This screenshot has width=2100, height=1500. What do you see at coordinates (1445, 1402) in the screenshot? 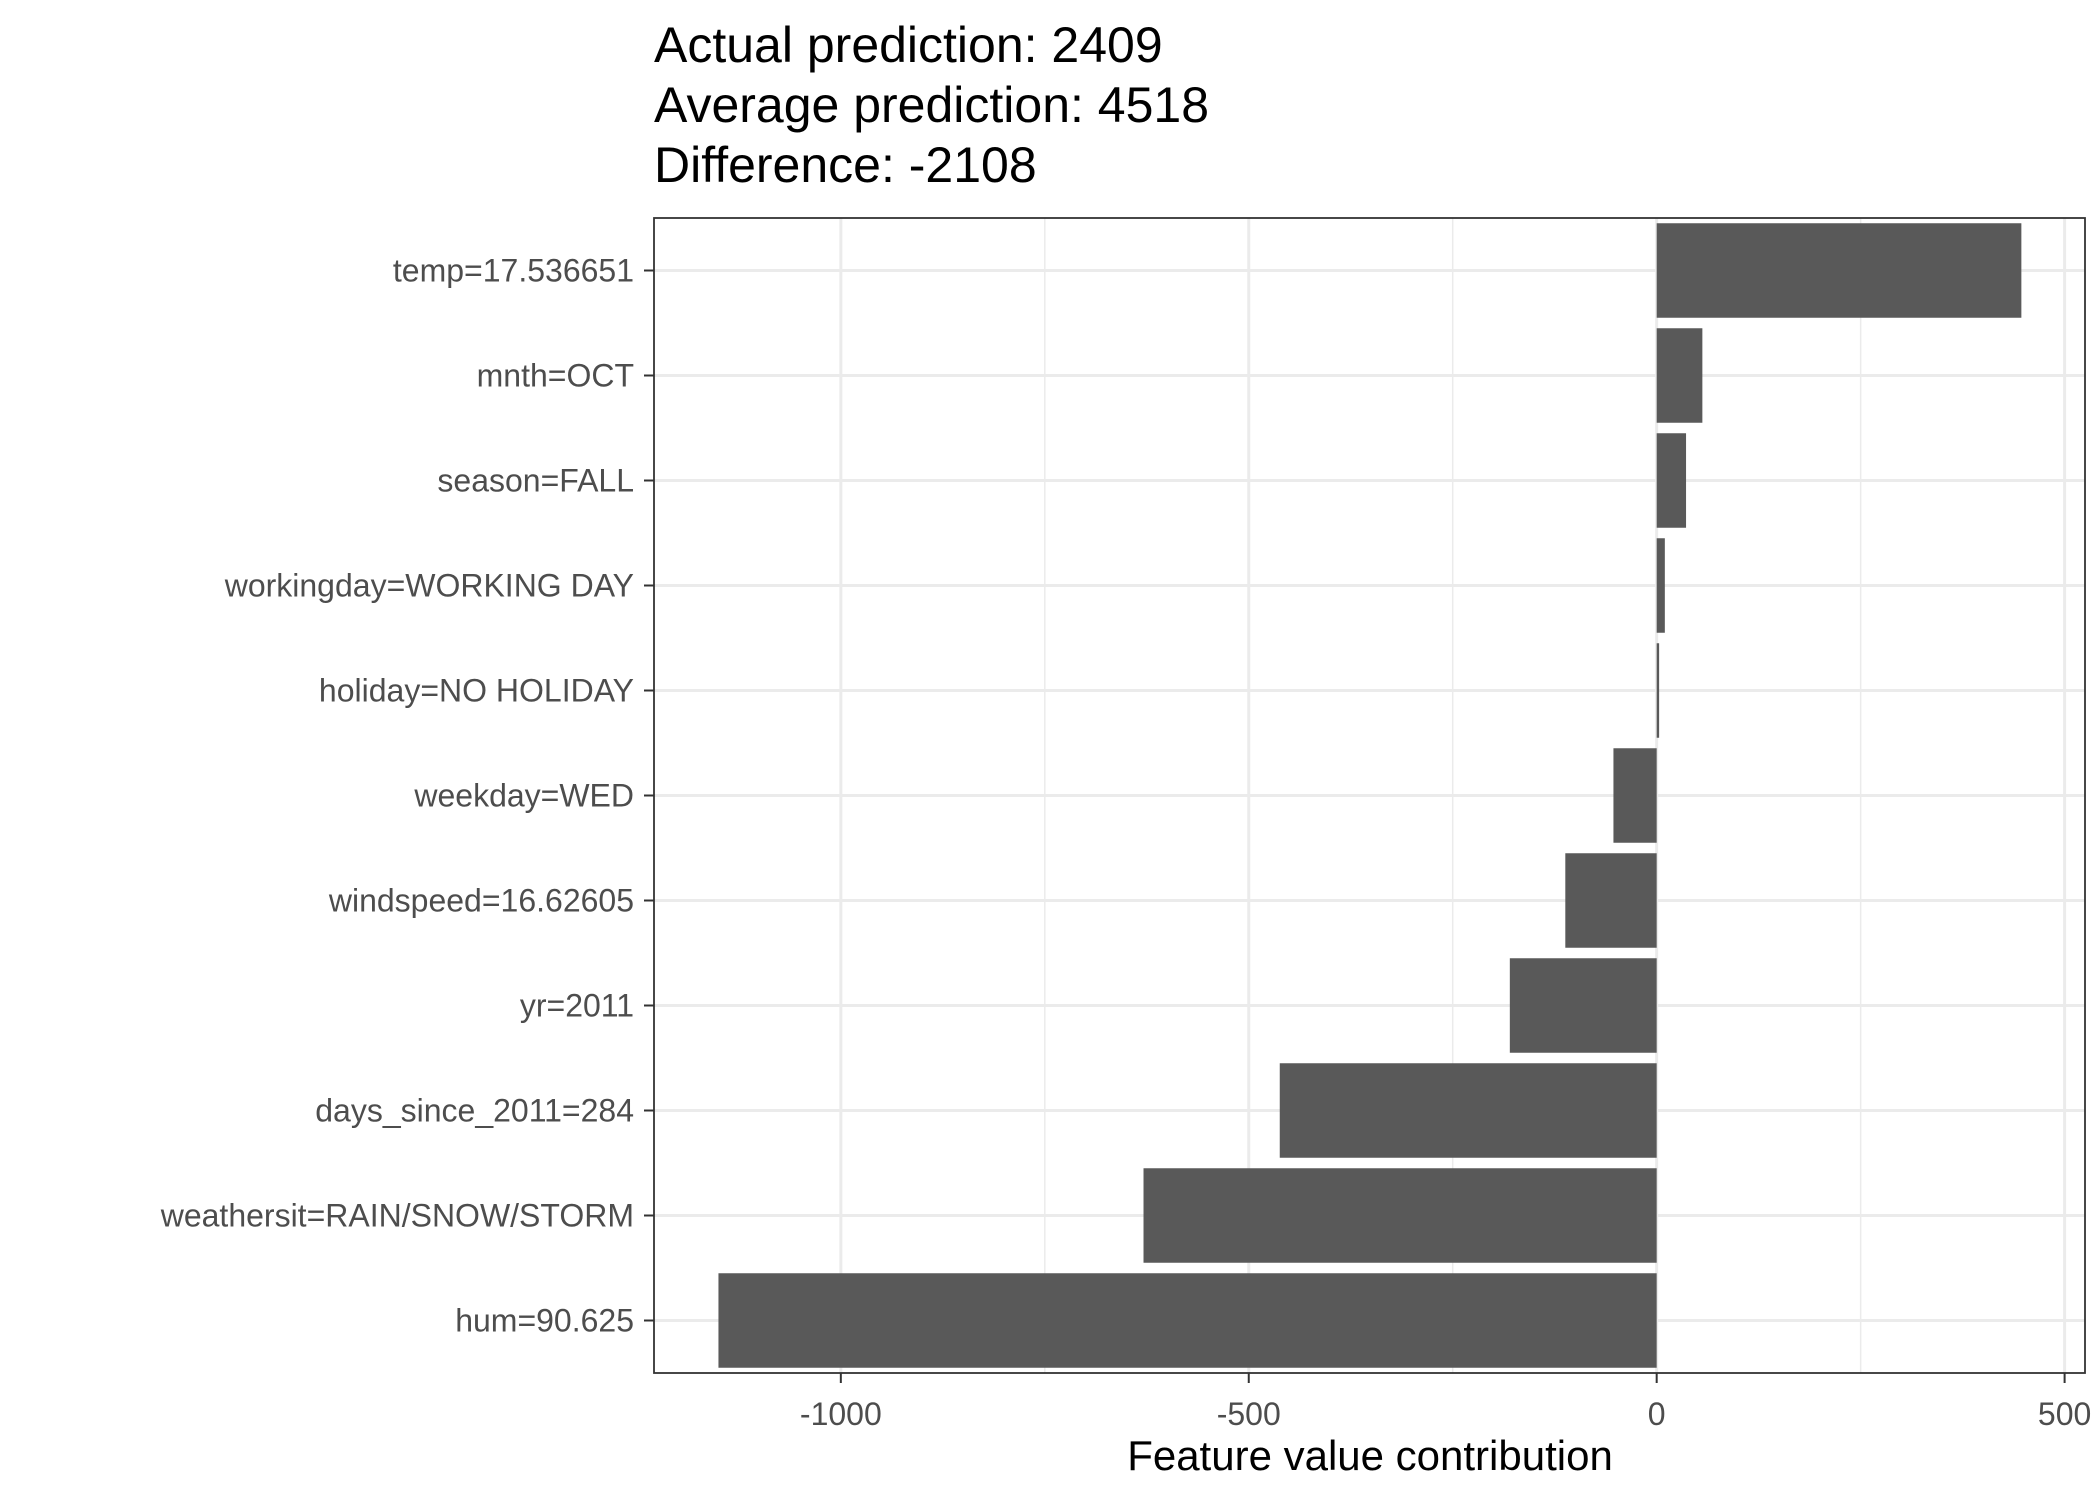
I see `x-axis: -1000 -500 0 500` at bounding box center [1445, 1402].